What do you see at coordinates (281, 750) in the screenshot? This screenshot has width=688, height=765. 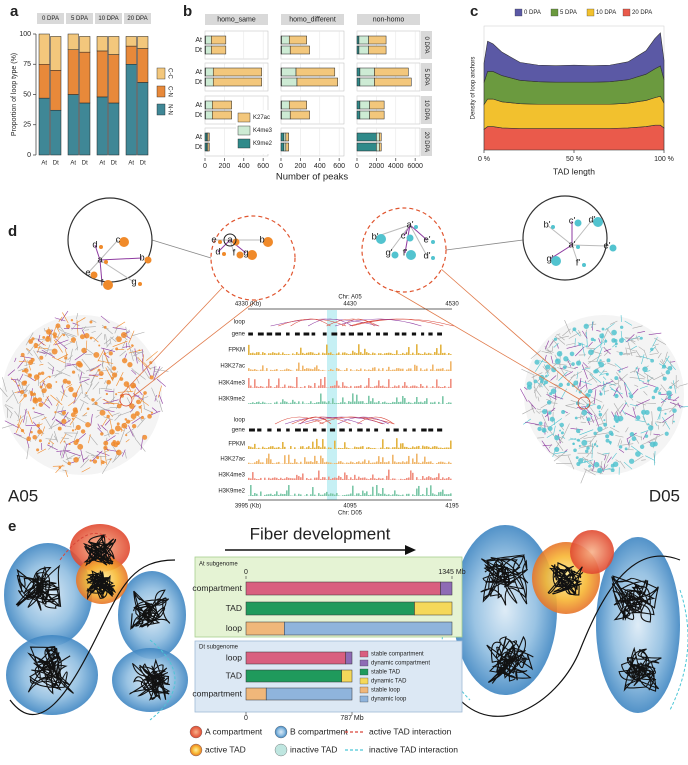 I see `legend-icon` at bounding box center [281, 750].